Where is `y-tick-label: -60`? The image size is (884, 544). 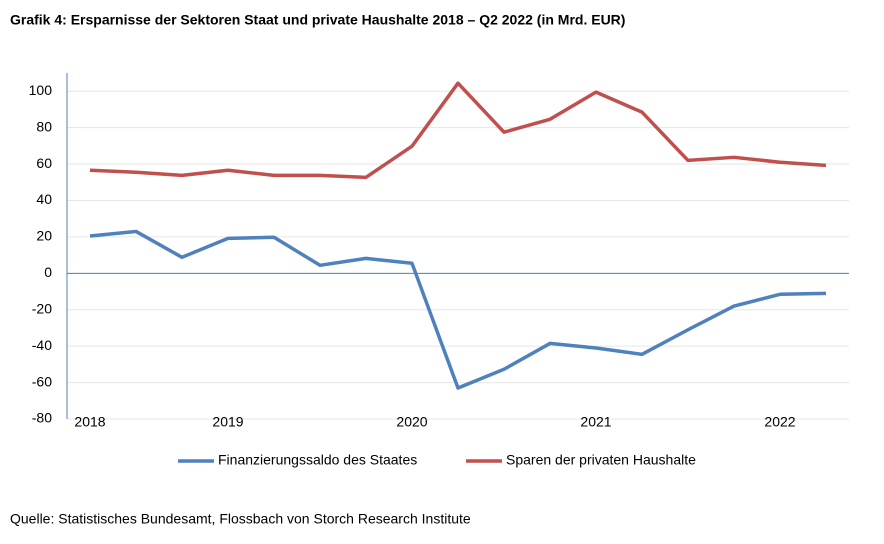 y-tick-label: -60 is located at coordinates (42, 381).